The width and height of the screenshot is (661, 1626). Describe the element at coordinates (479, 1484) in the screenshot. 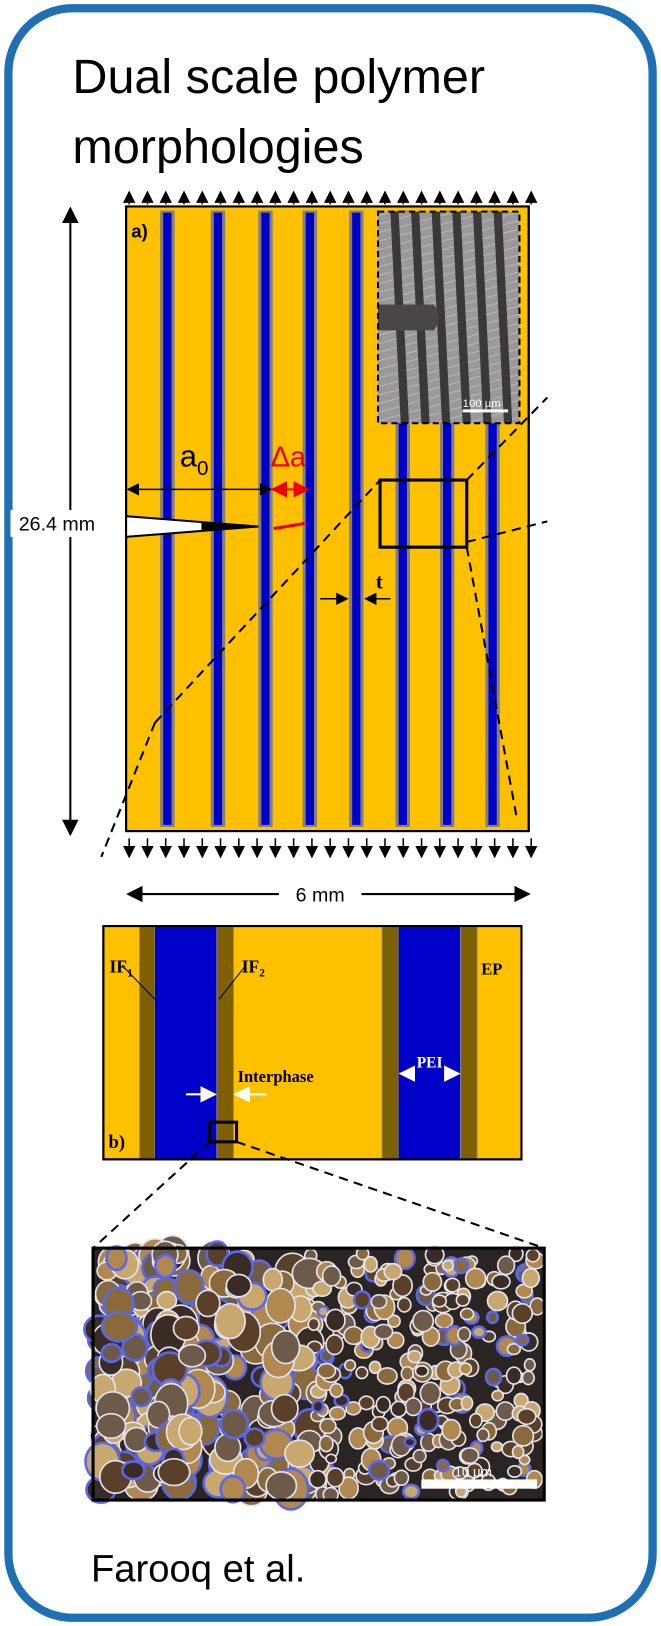

I see `scale-bar` at that location.